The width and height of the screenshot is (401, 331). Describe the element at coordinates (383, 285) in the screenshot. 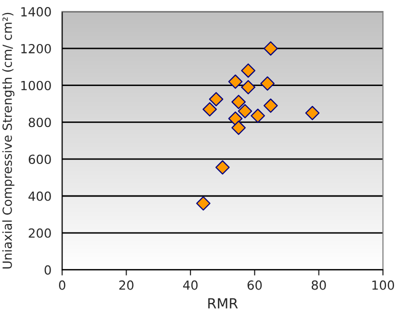

I see `x-tick-label: 100` at that location.